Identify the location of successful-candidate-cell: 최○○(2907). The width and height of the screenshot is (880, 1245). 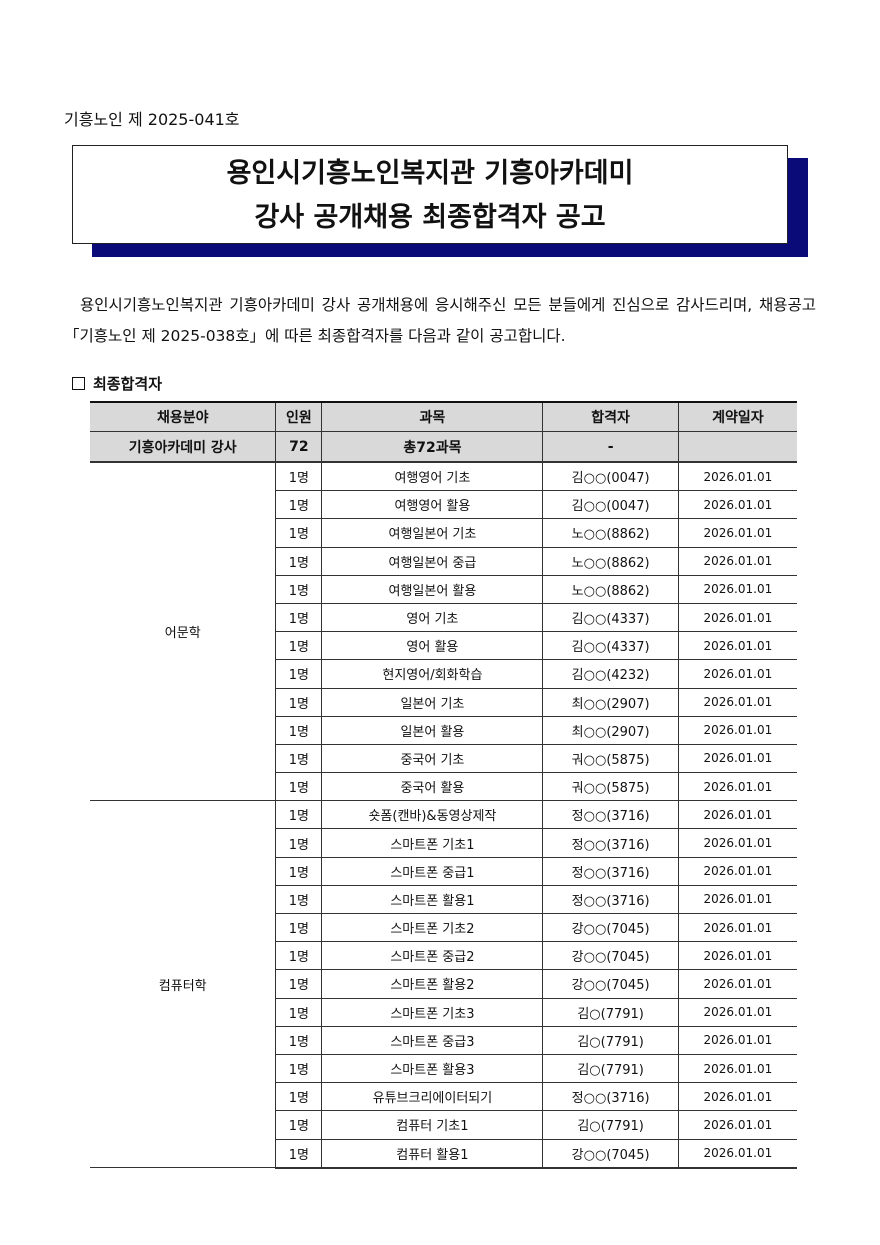
(610, 730).